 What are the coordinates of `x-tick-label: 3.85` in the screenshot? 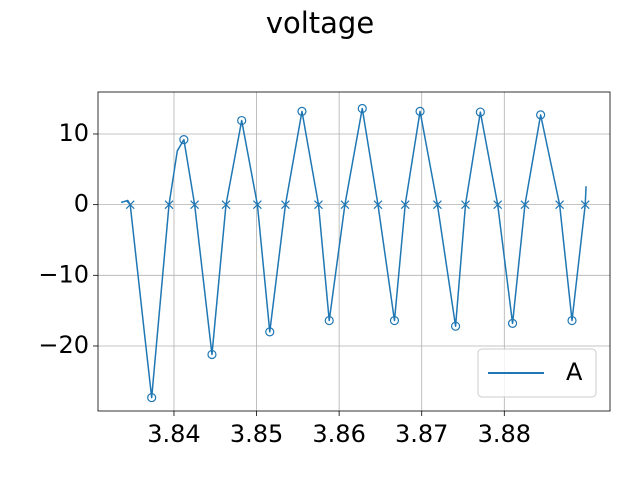 It's located at (256, 434).